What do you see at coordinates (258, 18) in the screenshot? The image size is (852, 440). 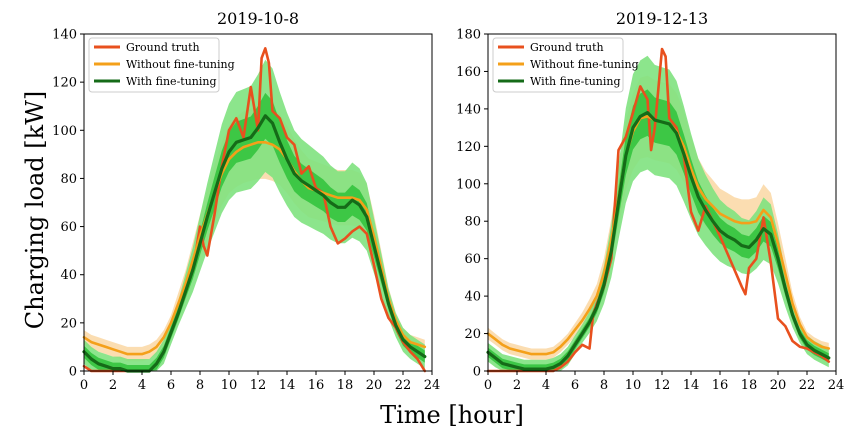 I see `panel-title: 2019-10-8` at bounding box center [258, 18].